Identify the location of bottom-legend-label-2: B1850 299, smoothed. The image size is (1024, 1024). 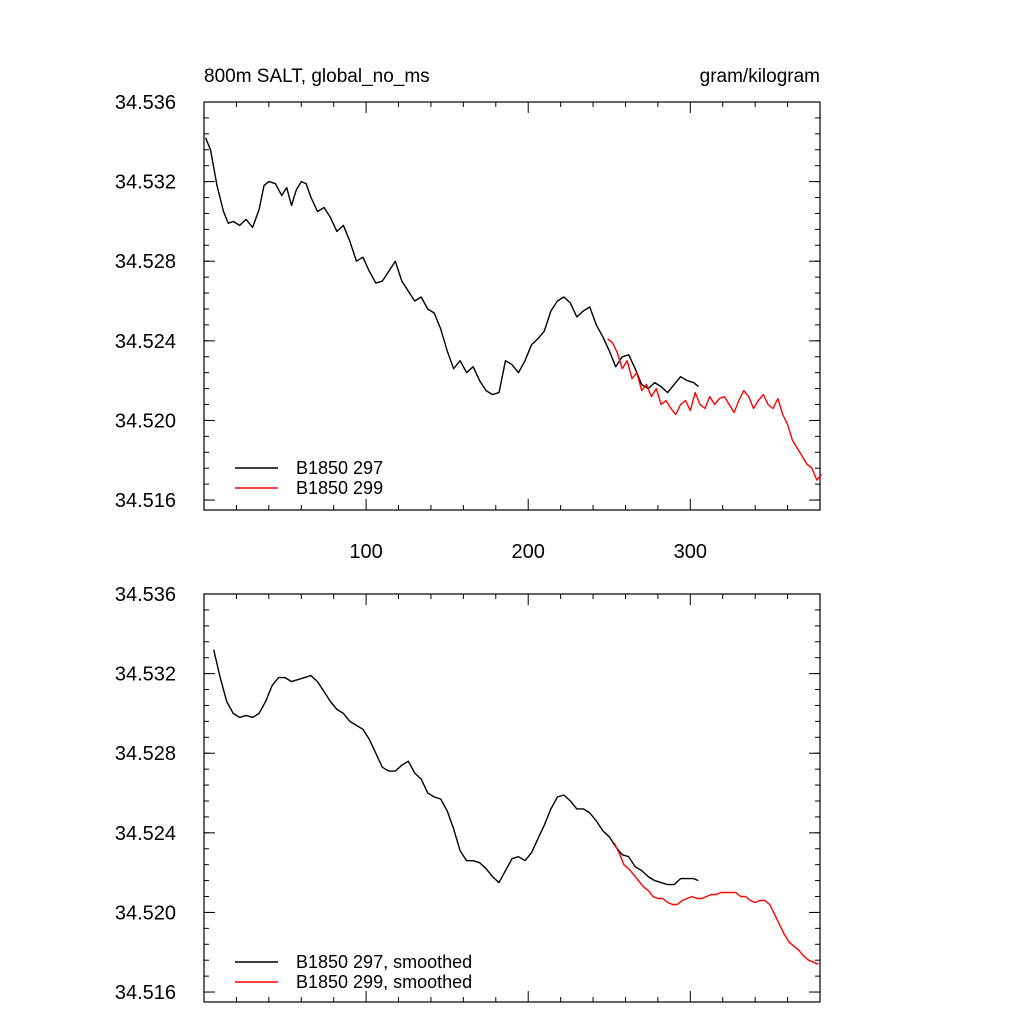
(384, 982).